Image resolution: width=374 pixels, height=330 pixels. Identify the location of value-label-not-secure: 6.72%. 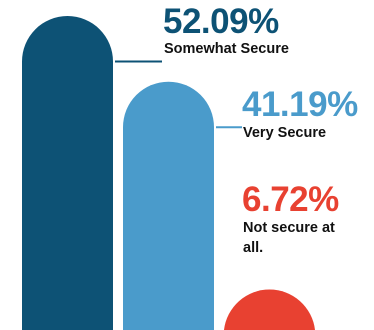
(290, 199).